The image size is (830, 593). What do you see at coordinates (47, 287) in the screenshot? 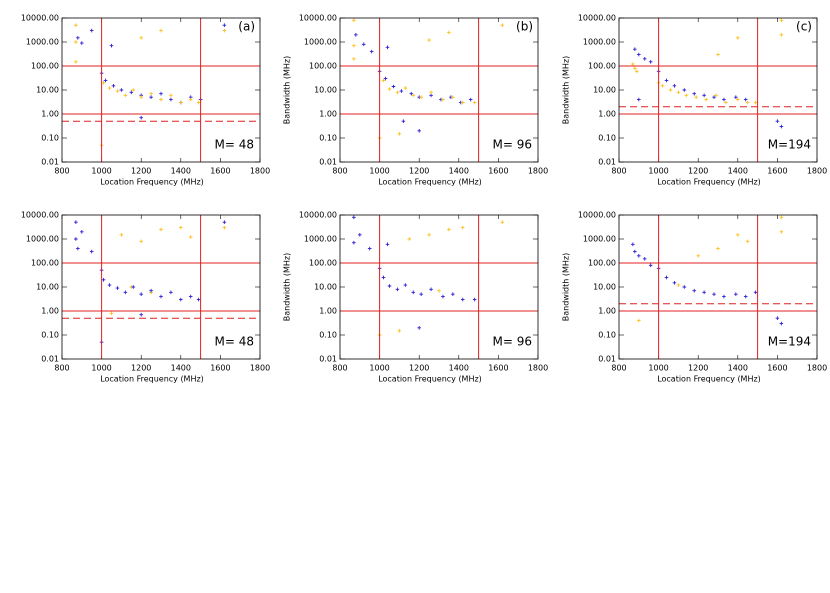
I see `y-tick-label: 10.00` at bounding box center [47, 287].